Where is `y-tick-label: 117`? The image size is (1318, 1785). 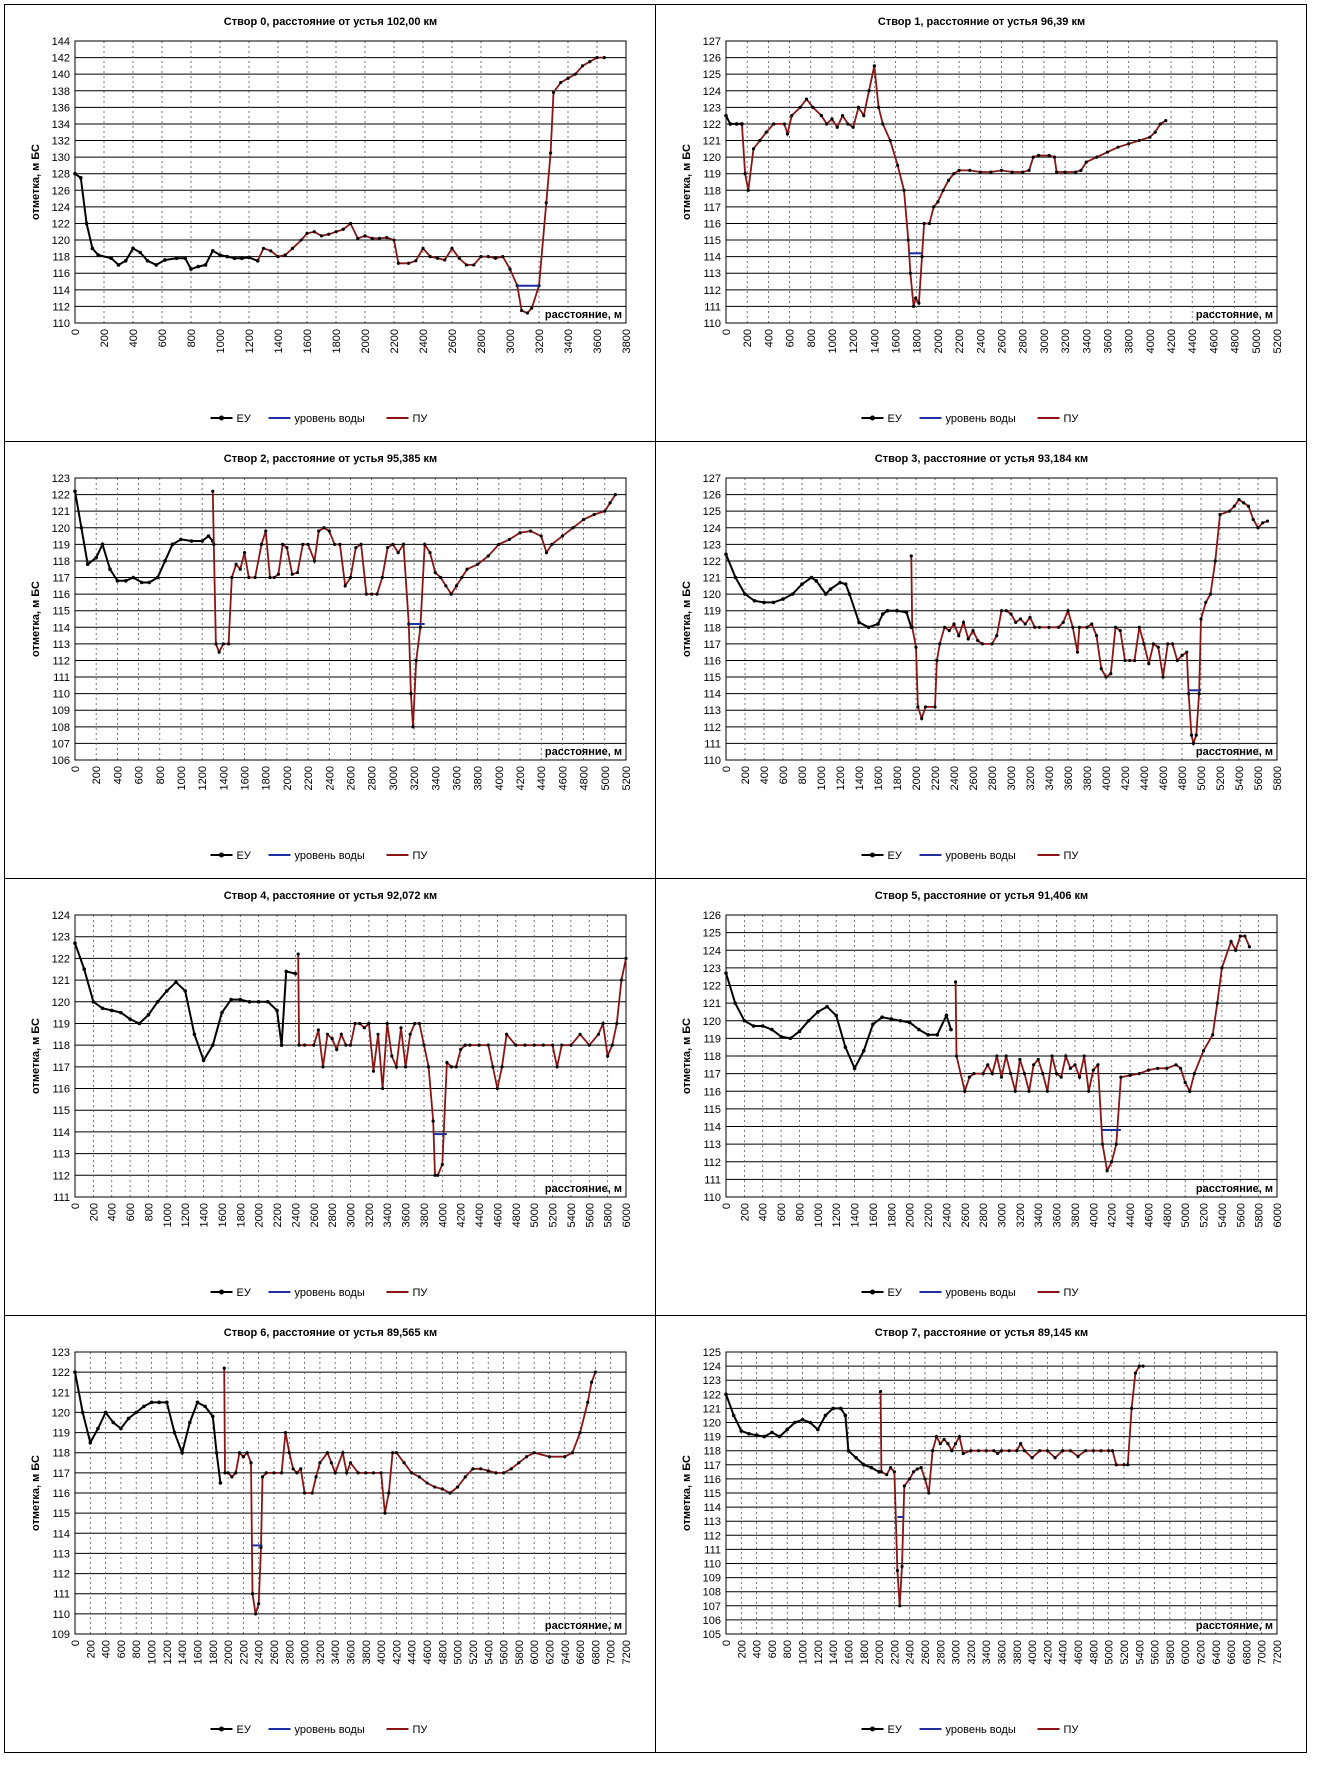 y-tick-label: 117 is located at coordinates (712, 1466).